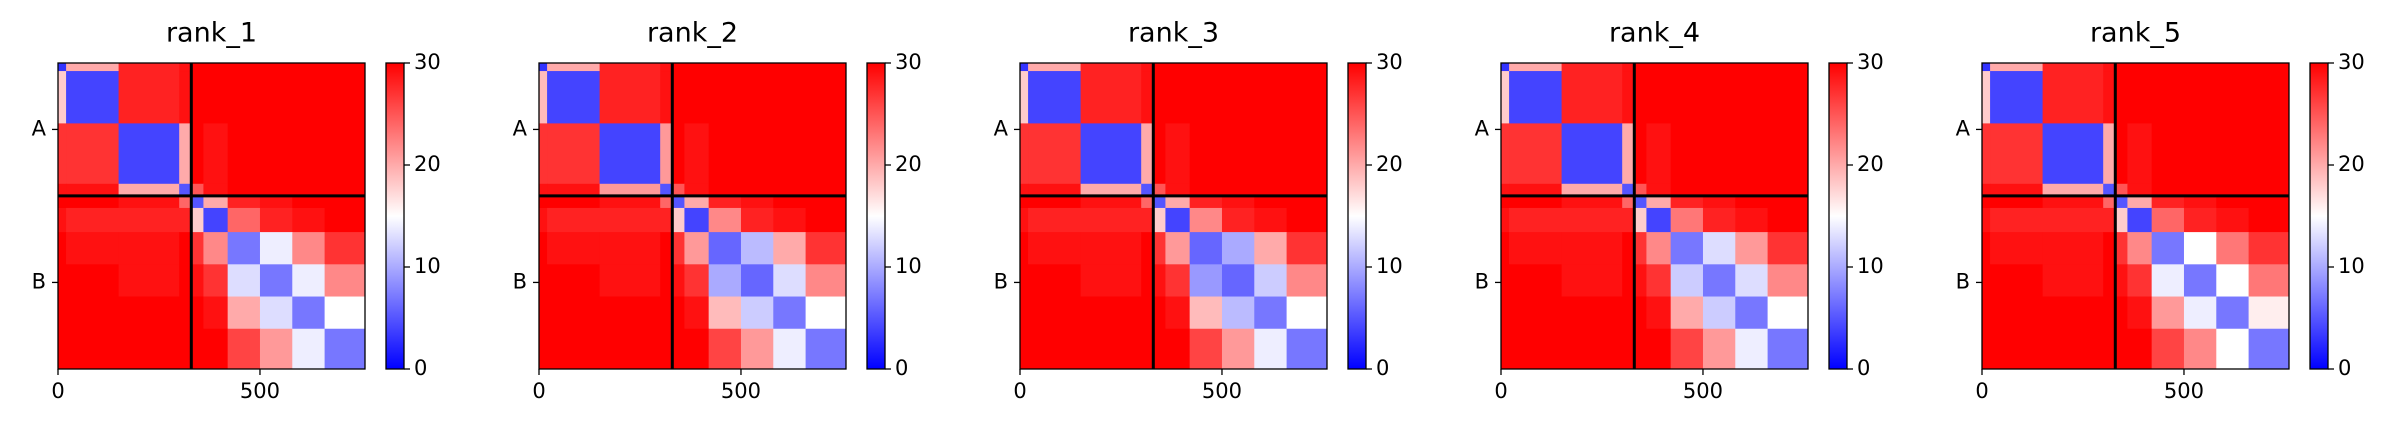 This screenshot has width=2401, height=438. Describe the element at coordinates (1870, 164) in the screenshot. I see `colorbar-tick-label: 20` at that location.